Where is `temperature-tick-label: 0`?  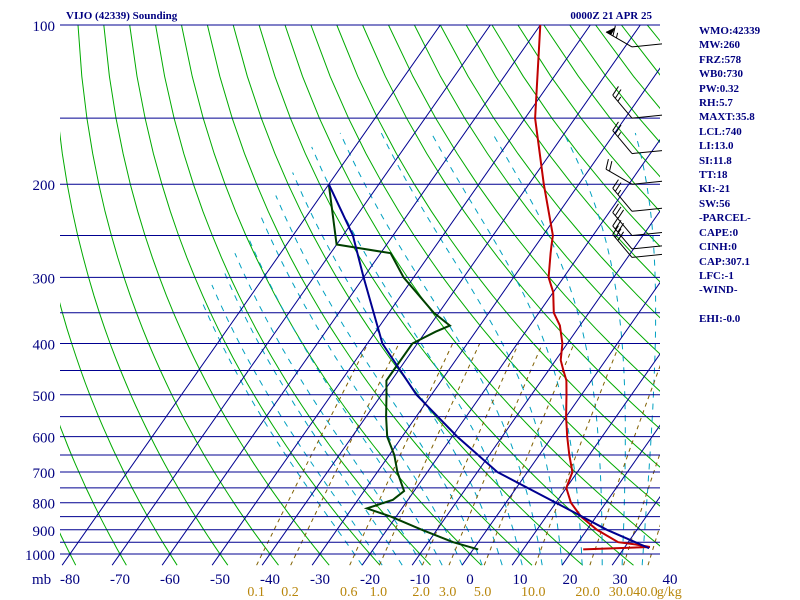
temperature-tick-label: 0 is located at coordinates (470, 580).